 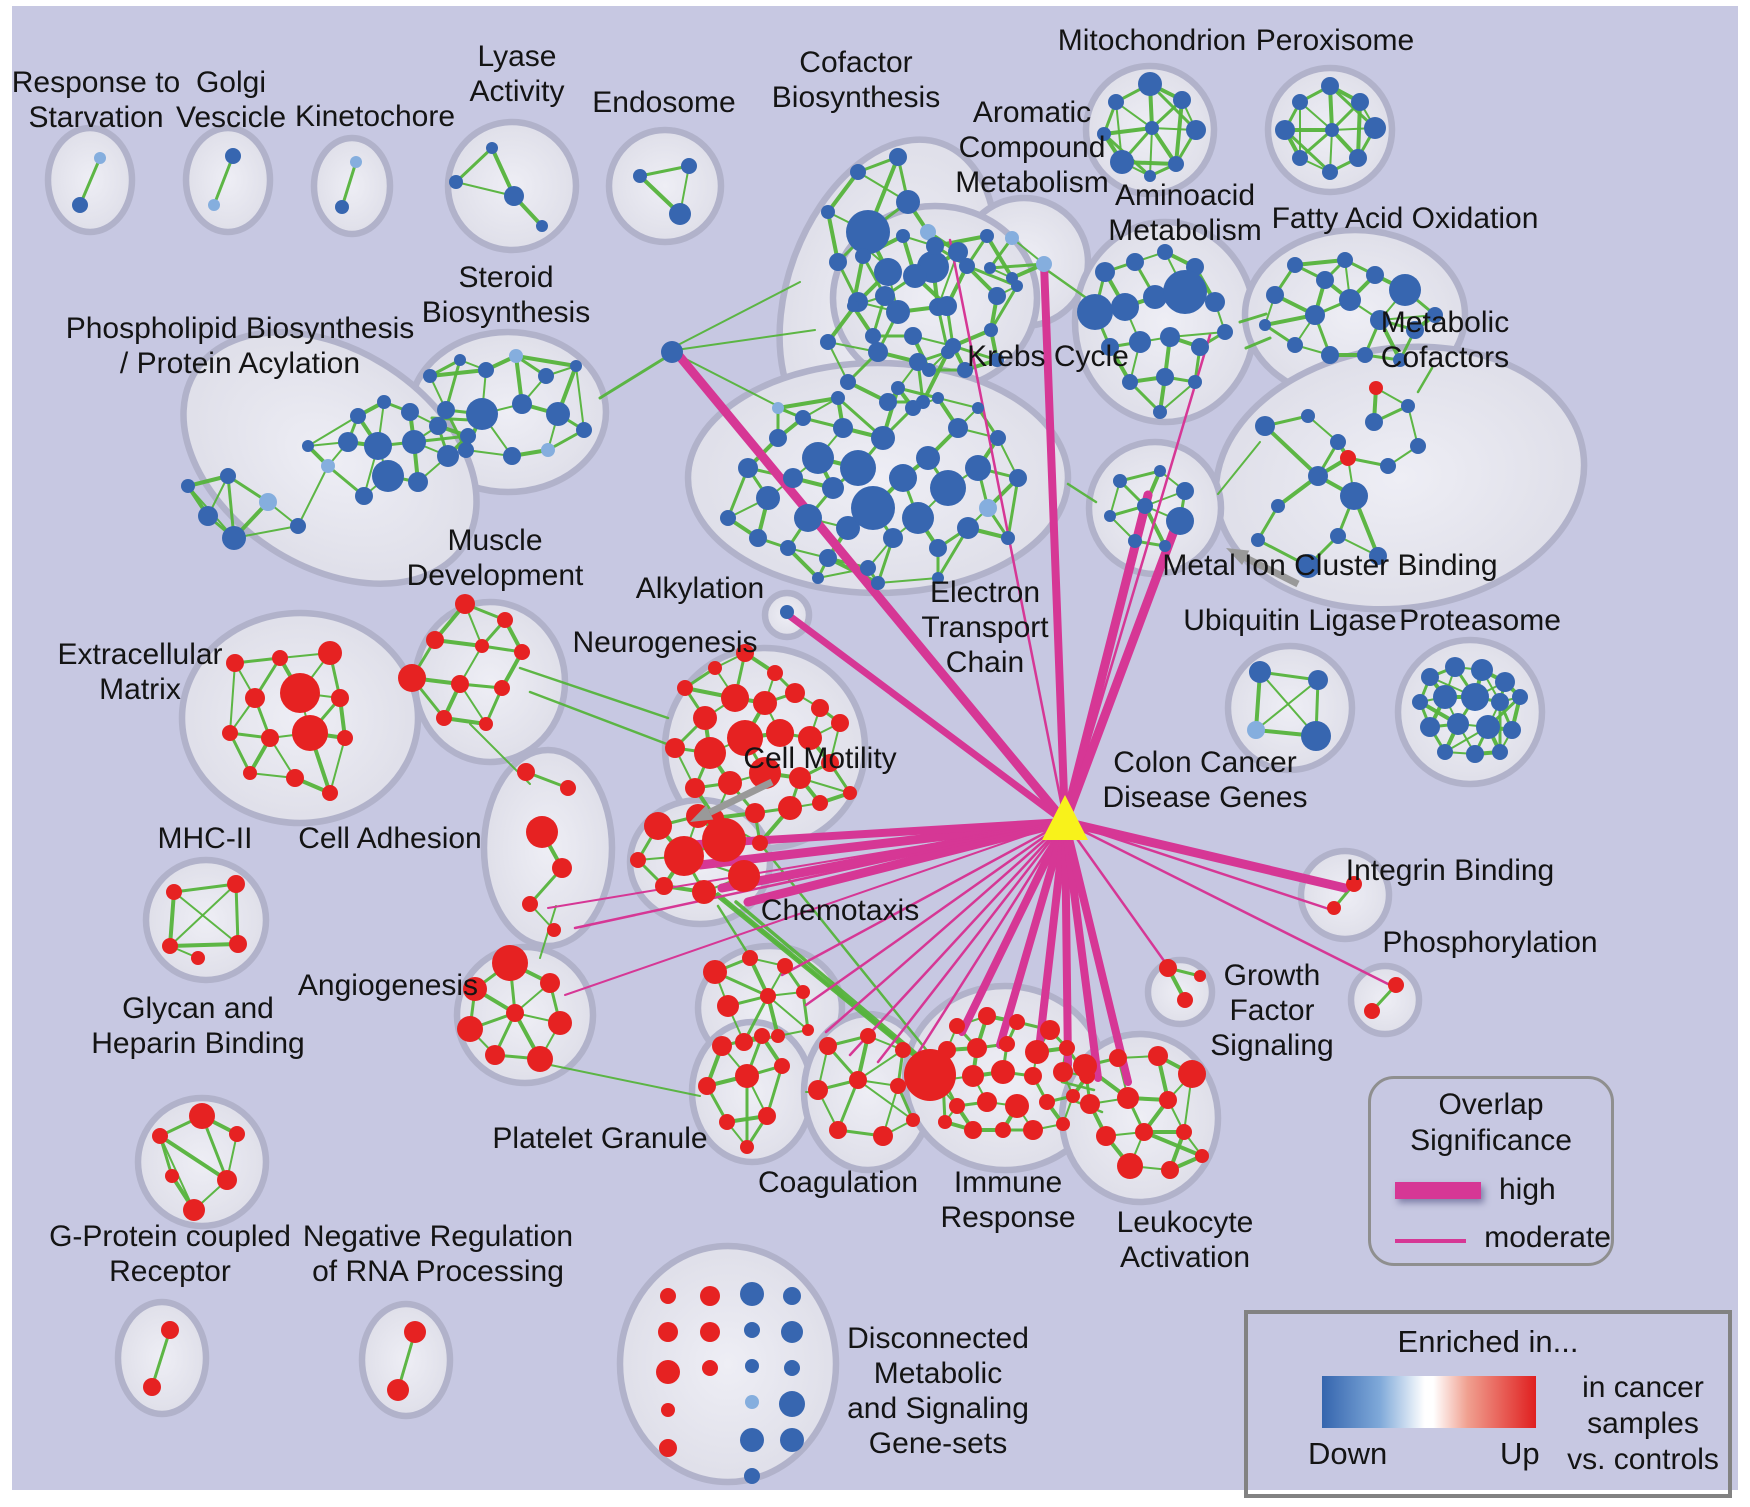 What do you see at coordinates (1185, 1222) in the screenshot?
I see `cluster-label-leukocyte-activation: Leukocyte` at bounding box center [1185, 1222].